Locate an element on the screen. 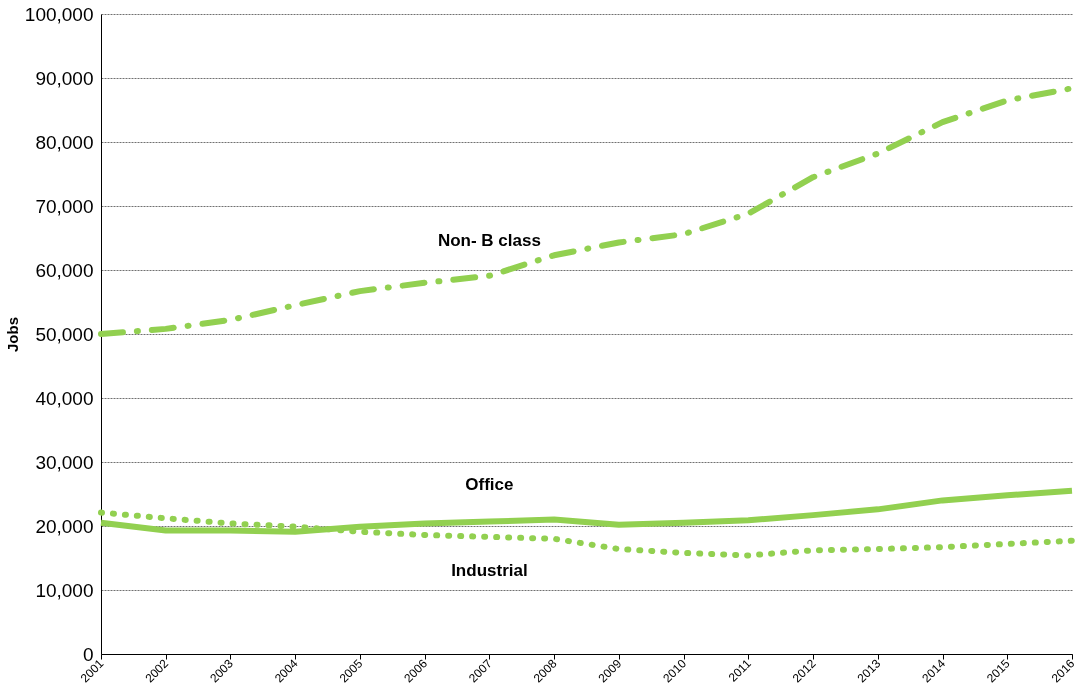 Image resolution: width=1082 pixels, height=690 pixels. y-tick-label: 70,000 is located at coordinates (64, 206).